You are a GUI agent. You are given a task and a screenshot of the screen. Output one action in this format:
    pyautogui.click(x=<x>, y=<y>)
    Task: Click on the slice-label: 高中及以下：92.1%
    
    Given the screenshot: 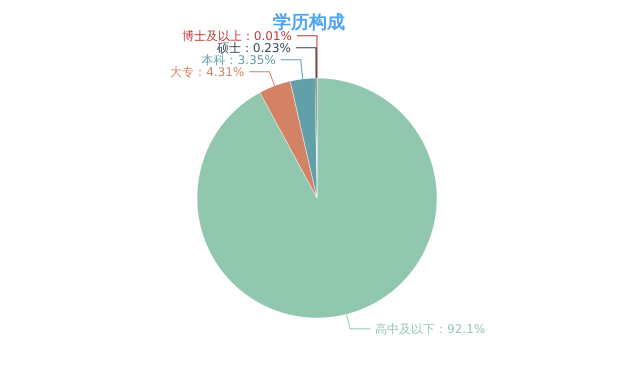 What is the action you would take?
    pyautogui.click(x=430, y=329)
    